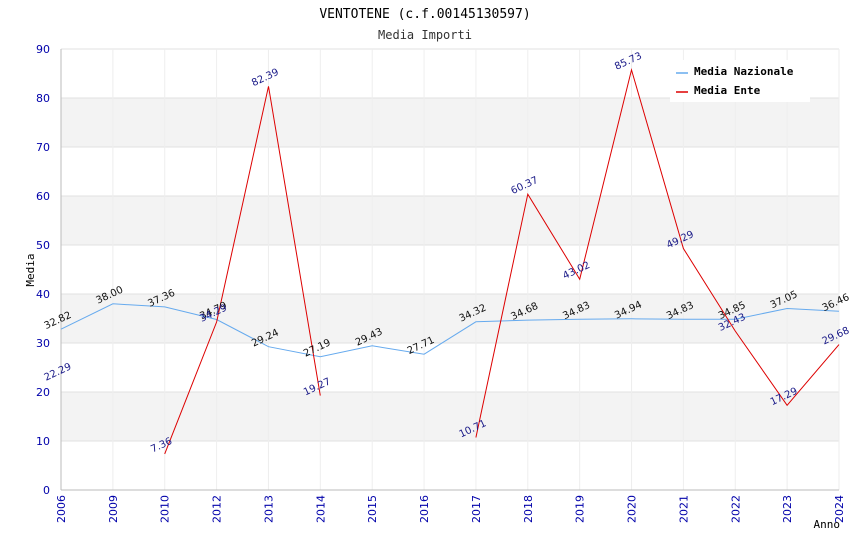 Image resolution: width=850 pixels, height=550 pixels. I want to click on y-tick-label: 50, so click(43, 245).